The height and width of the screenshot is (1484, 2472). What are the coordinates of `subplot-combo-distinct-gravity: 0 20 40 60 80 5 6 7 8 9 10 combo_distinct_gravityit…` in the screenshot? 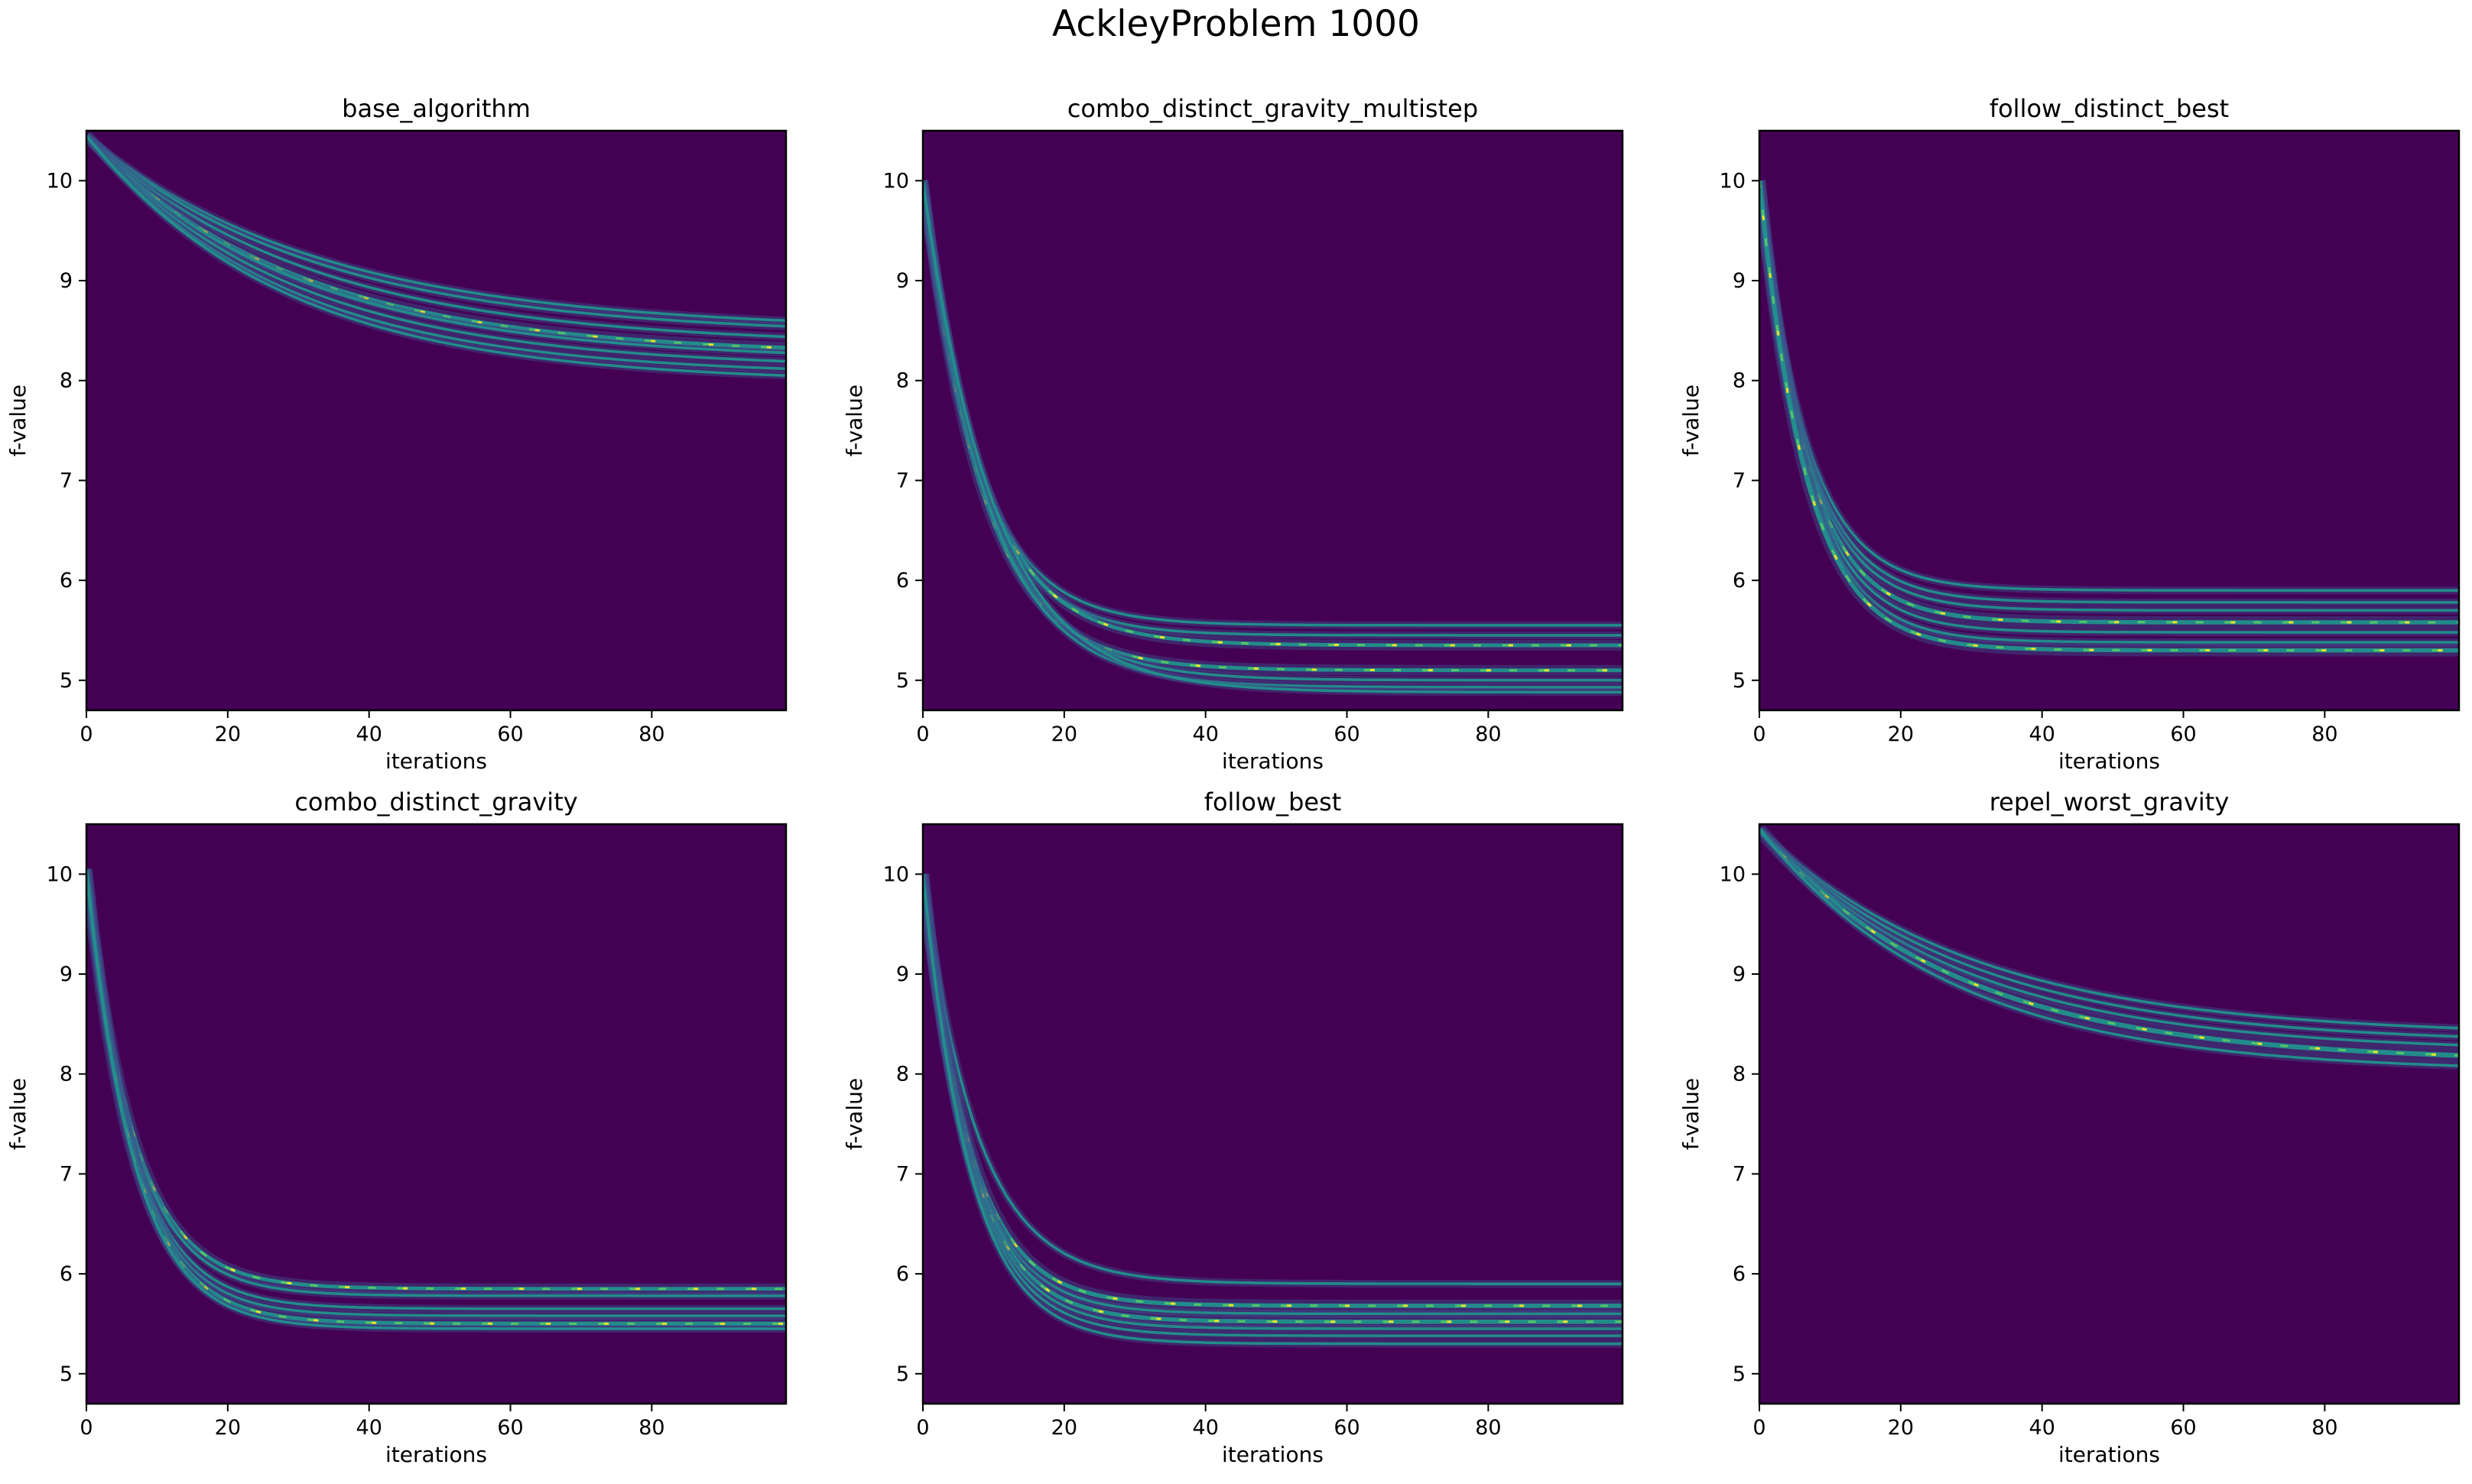 It's located at (396, 1127).